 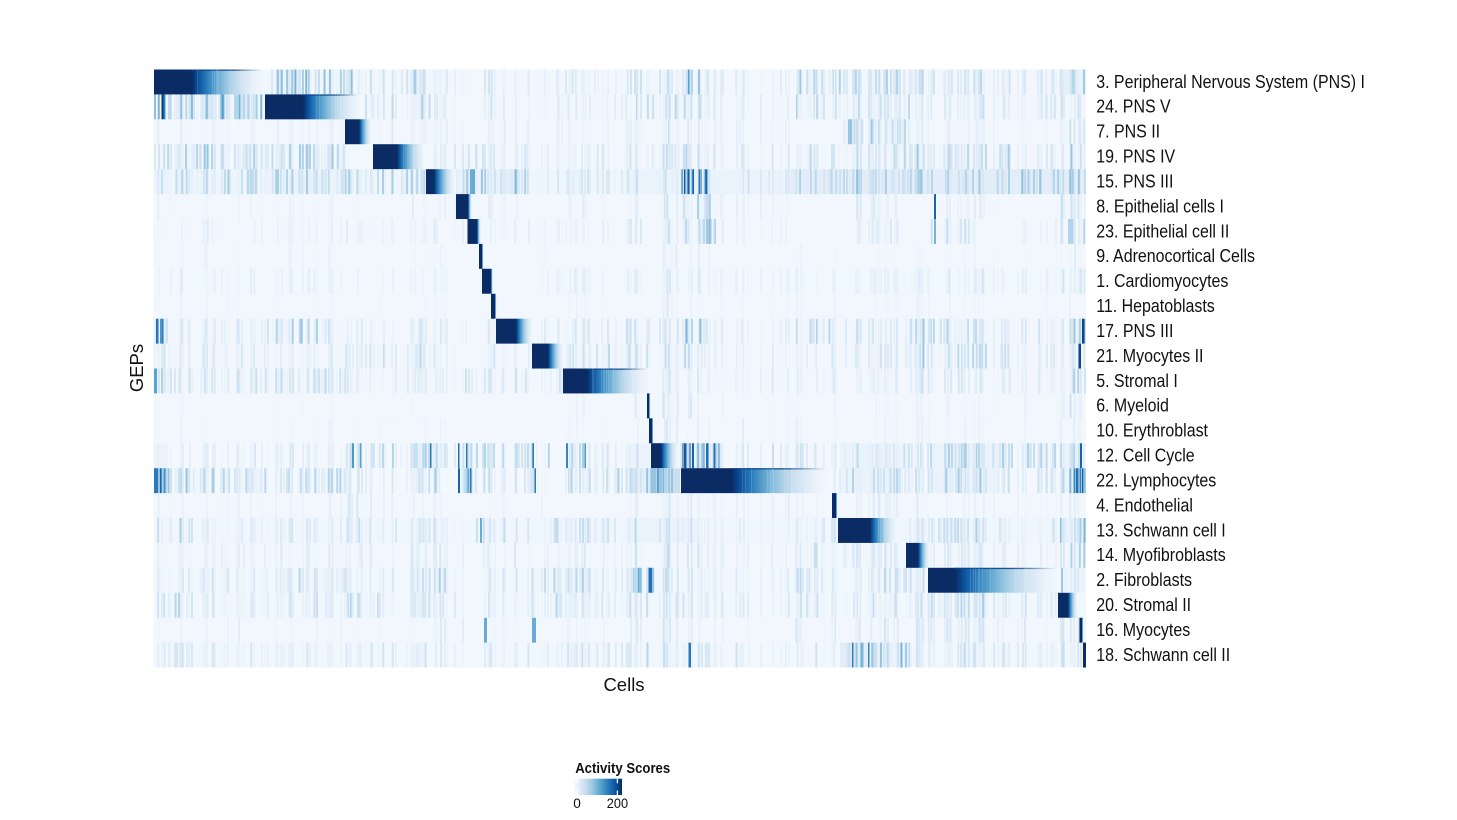 What do you see at coordinates (1134, 181) in the screenshot?
I see `svg-text: 15. PNS III` at bounding box center [1134, 181].